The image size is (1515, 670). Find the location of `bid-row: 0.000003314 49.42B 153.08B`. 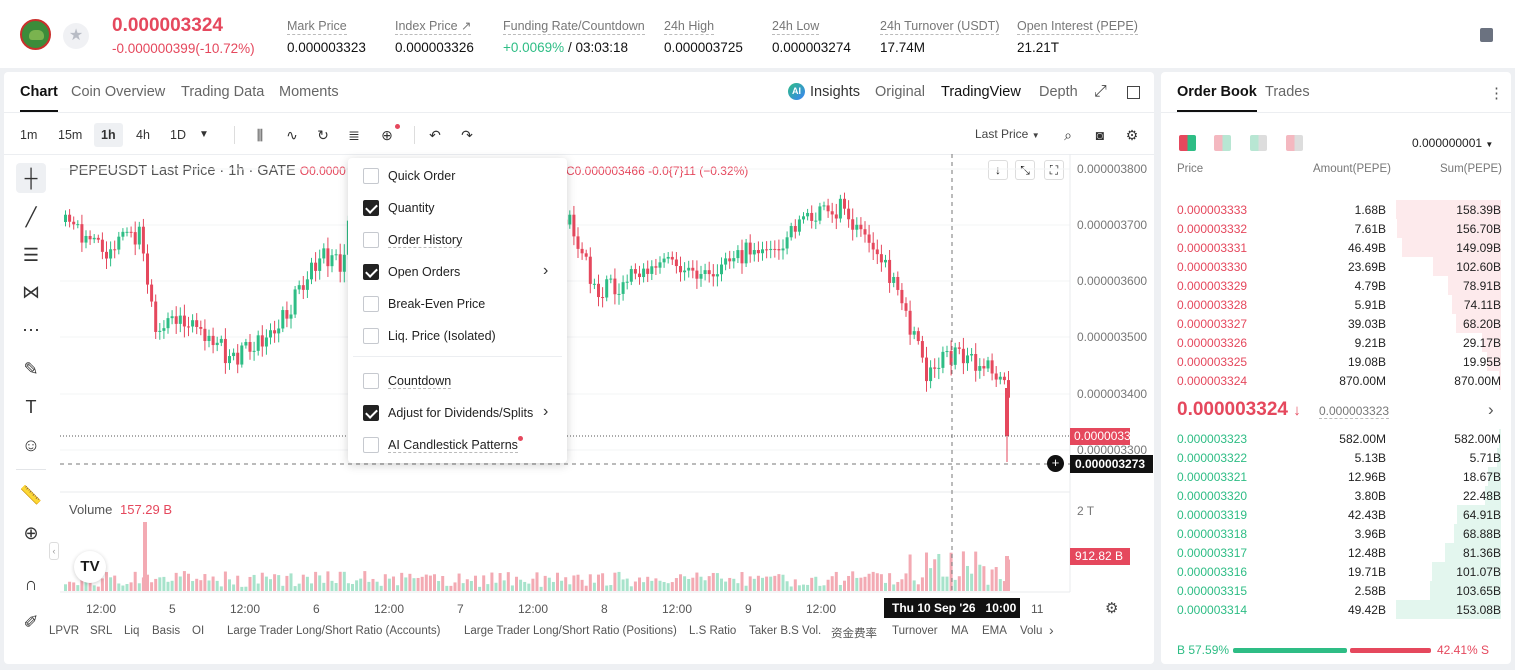

bid-row: 0.000003314 49.42B 153.08B is located at coordinates (1336, 609).